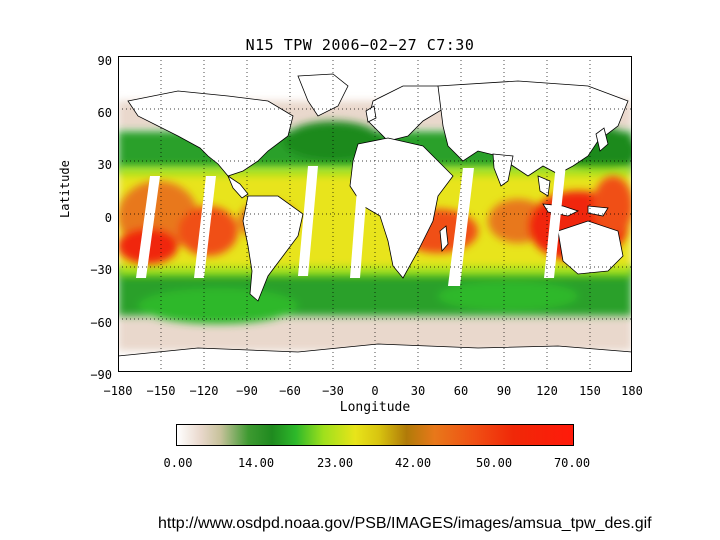  What do you see at coordinates (418, 391) in the screenshot?
I see `x-tick-label: 30` at bounding box center [418, 391].